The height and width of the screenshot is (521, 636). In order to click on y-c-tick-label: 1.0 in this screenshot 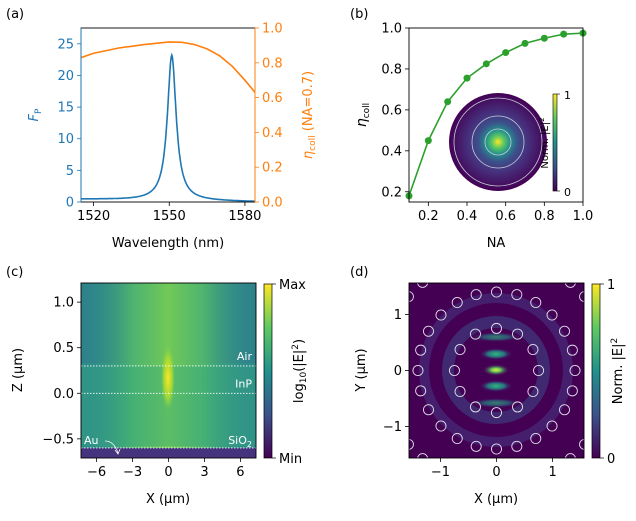, I will do `click(63, 303)`.